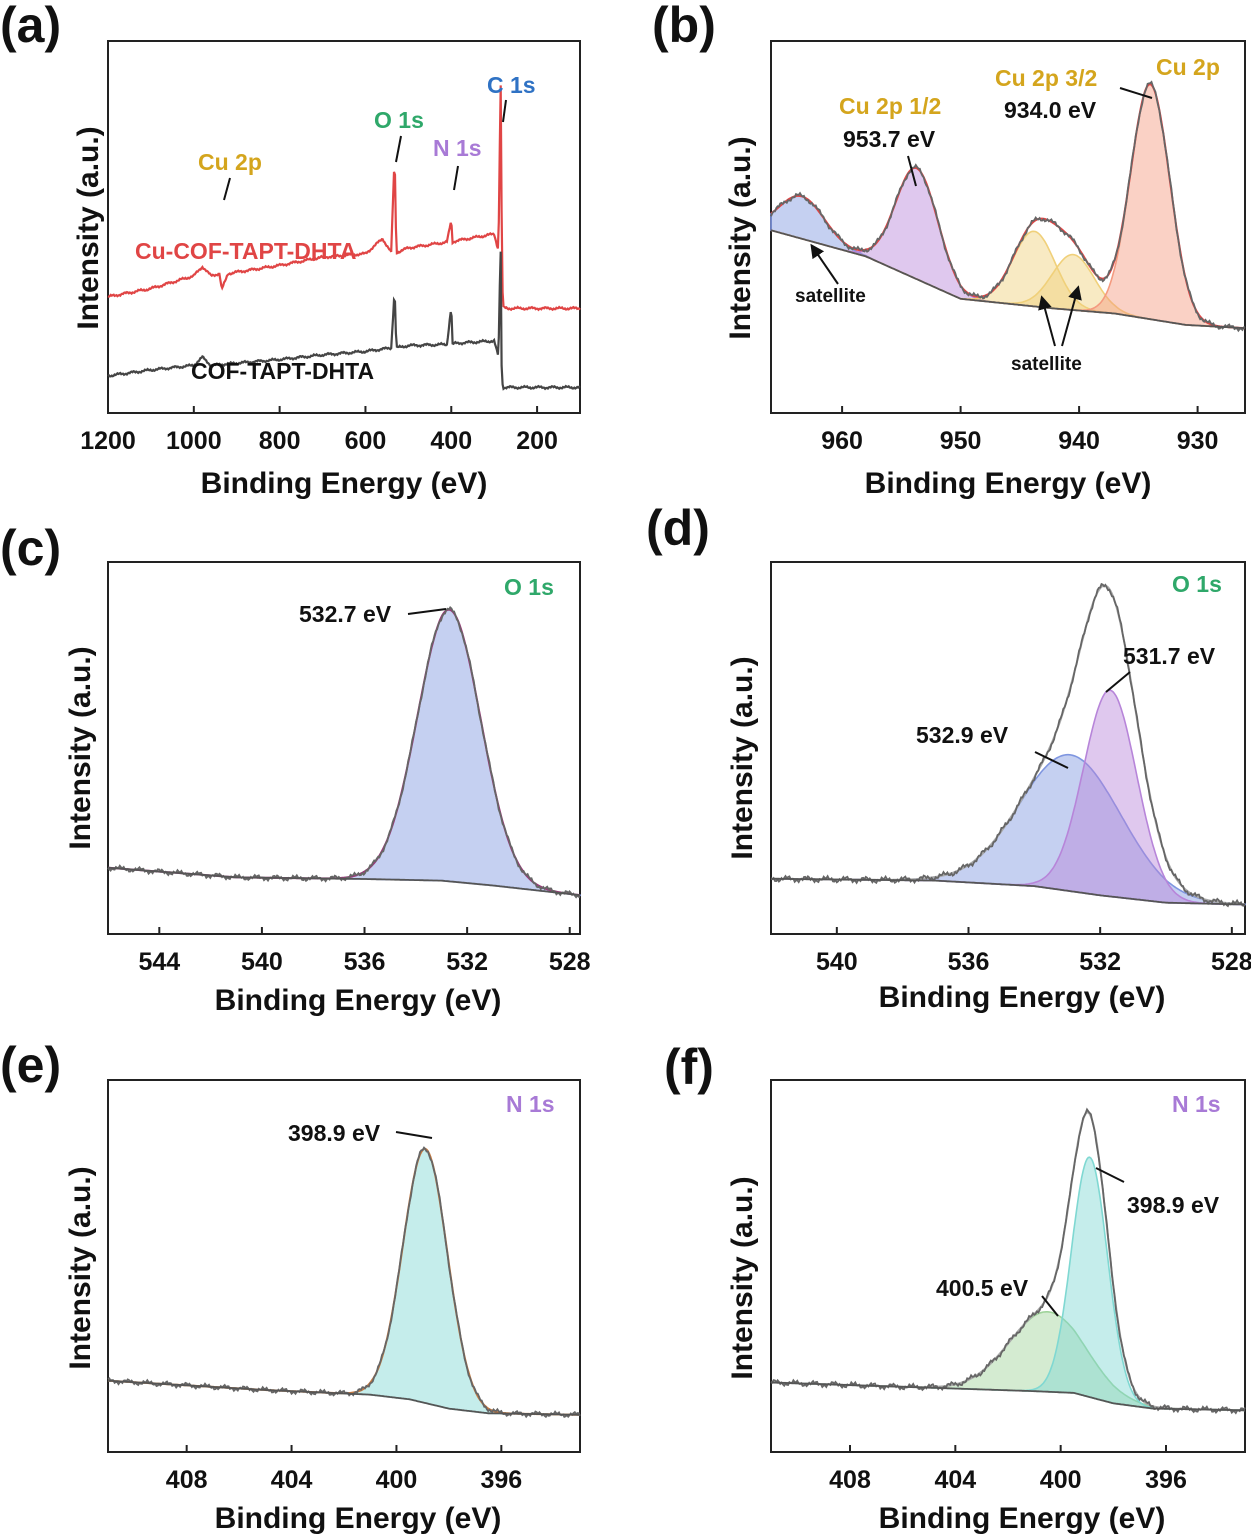 The image size is (1251, 1535). What do you see at coordinates (108, 441) in the screenshot?
I see `x-tick-label: 1200` at bounding box center [108, 441].